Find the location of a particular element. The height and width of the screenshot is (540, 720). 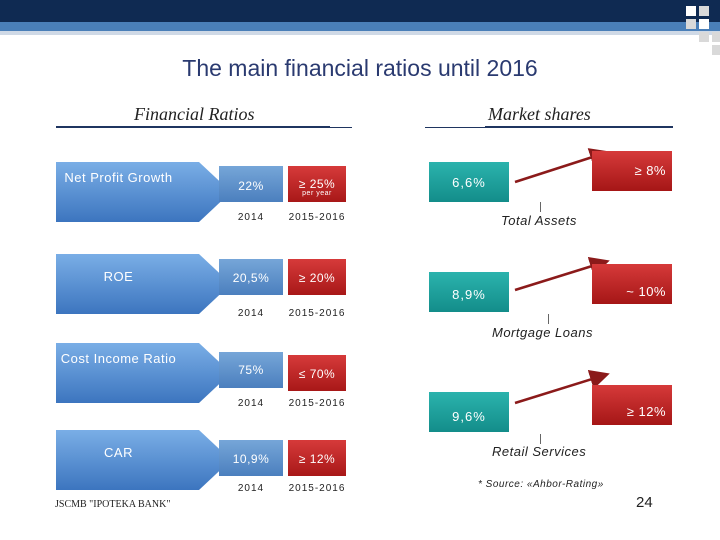

ratio-current-box: 20,5% is located at coordinates (251, 277).